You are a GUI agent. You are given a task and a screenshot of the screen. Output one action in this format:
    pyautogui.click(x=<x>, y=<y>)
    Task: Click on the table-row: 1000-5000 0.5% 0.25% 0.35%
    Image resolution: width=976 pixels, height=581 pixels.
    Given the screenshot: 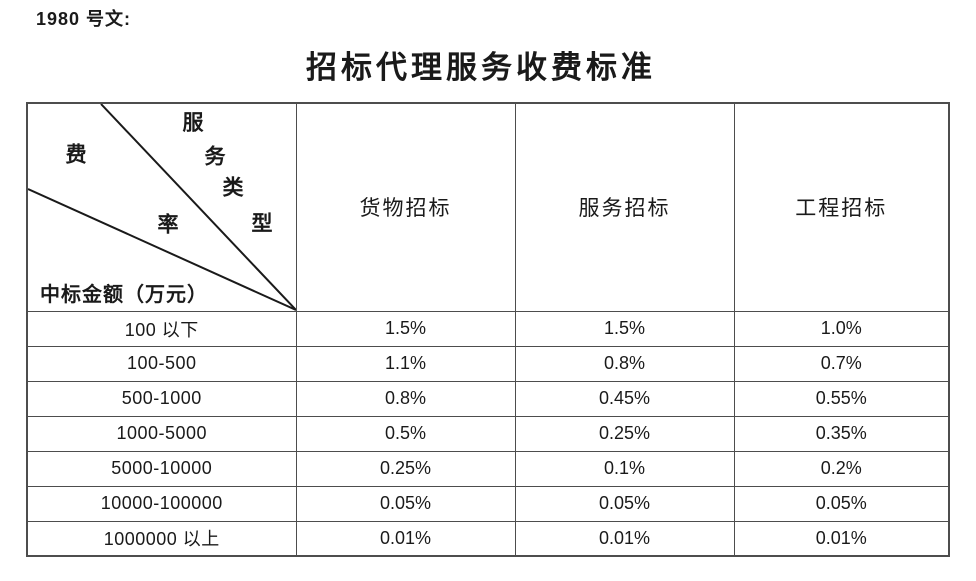 What is the action you would take?
    pyautogui.click(x=488, y=433)
    